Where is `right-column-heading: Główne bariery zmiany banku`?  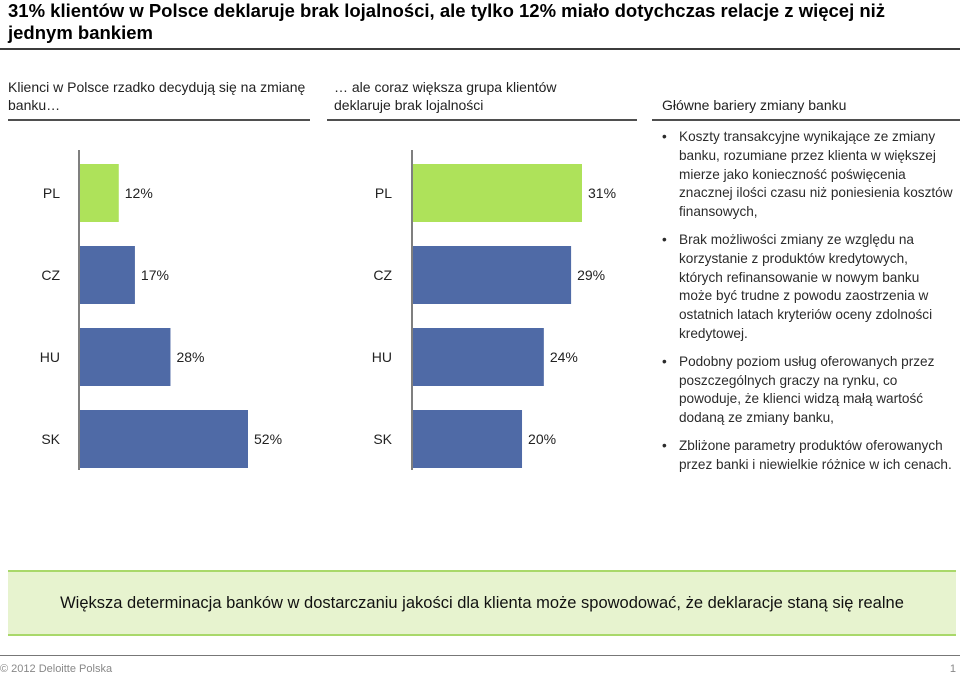
right-column-heading: Główne bariery zmiany banku is located at coordinates (754, 105).